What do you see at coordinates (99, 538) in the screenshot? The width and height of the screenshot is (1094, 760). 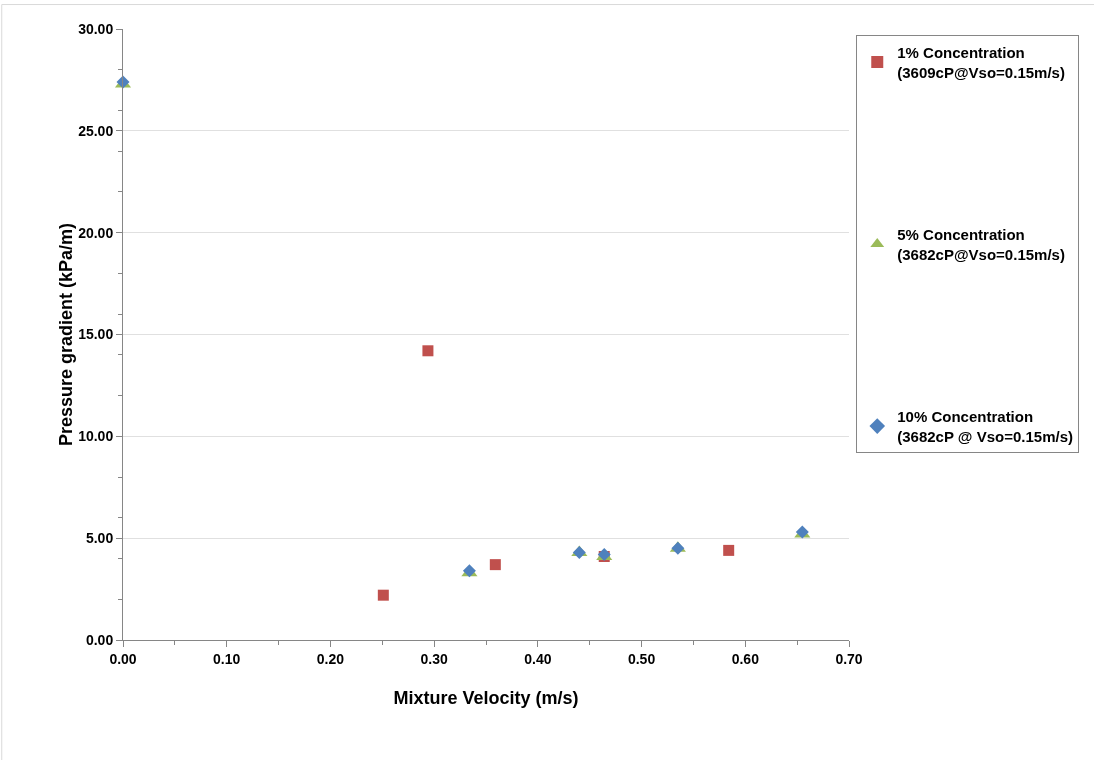 I see `y-tick-label: 5.00` at bounding box center [99, 538].